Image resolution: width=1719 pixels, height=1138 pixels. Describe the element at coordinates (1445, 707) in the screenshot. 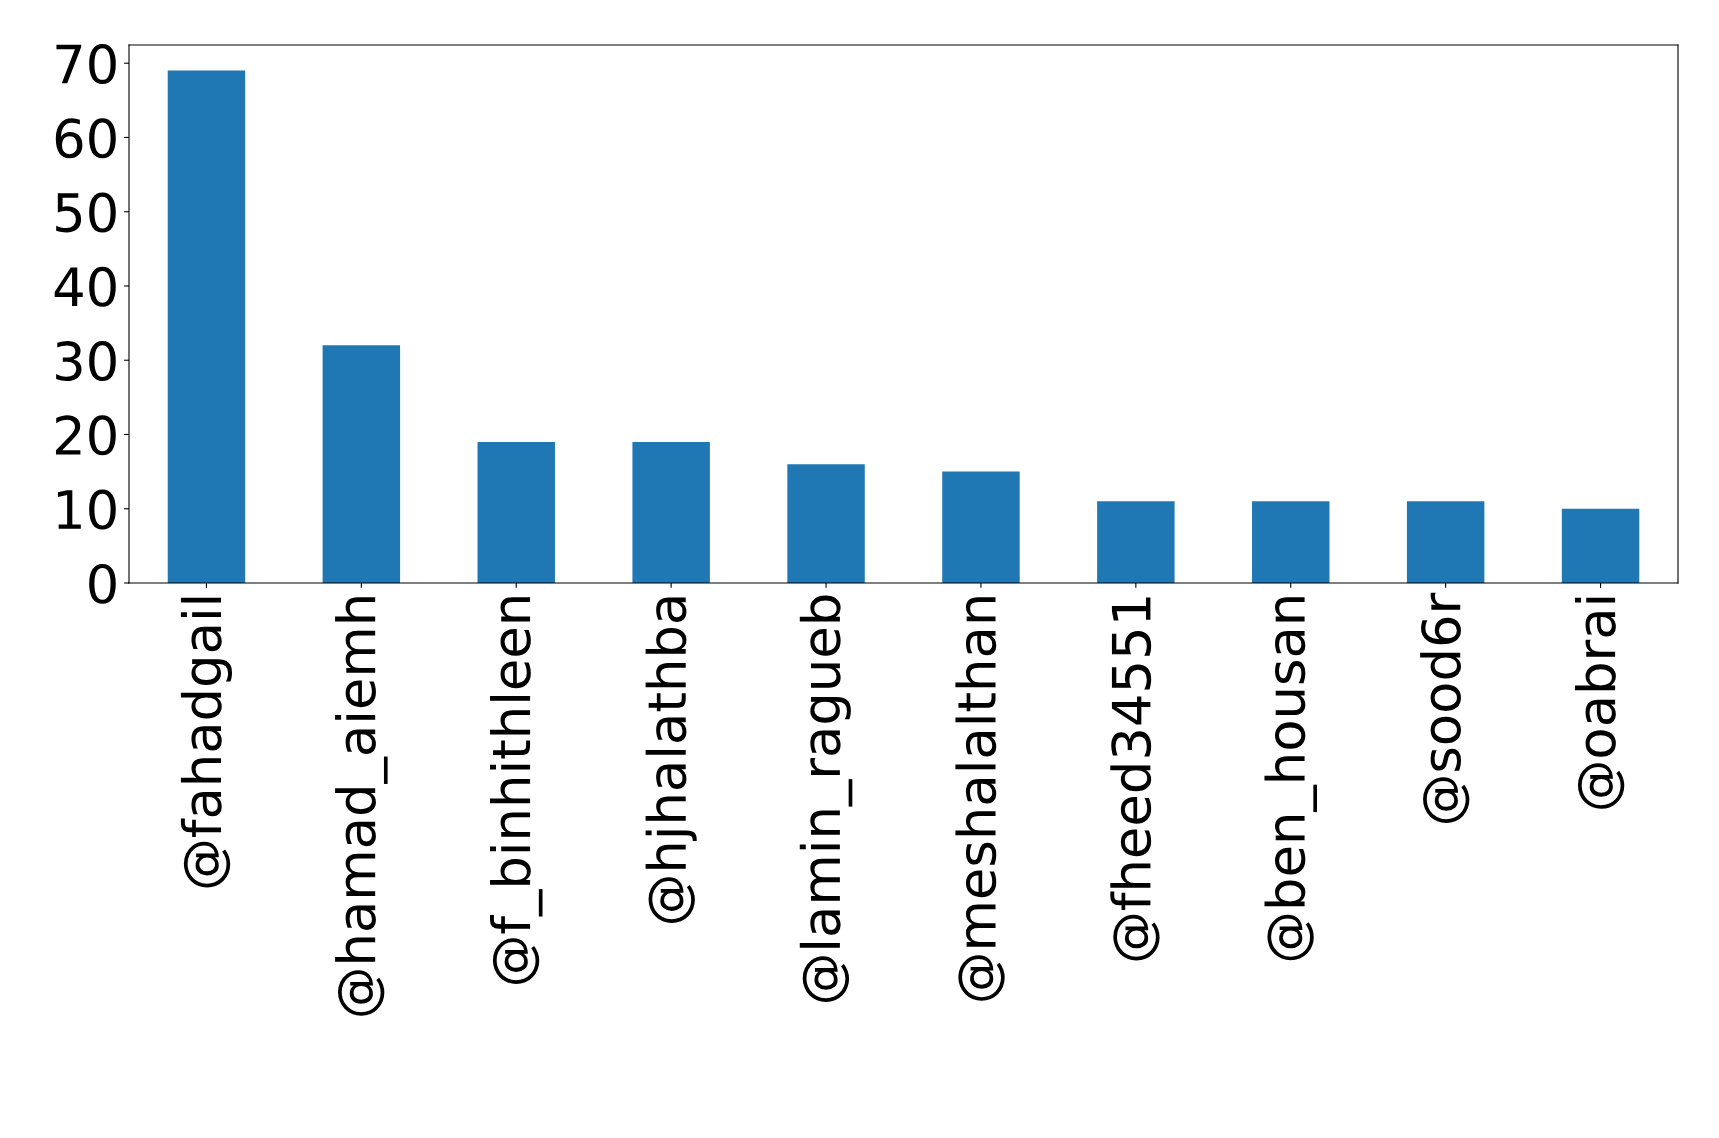

I see `x-tick-label: @sood6r` at that location.